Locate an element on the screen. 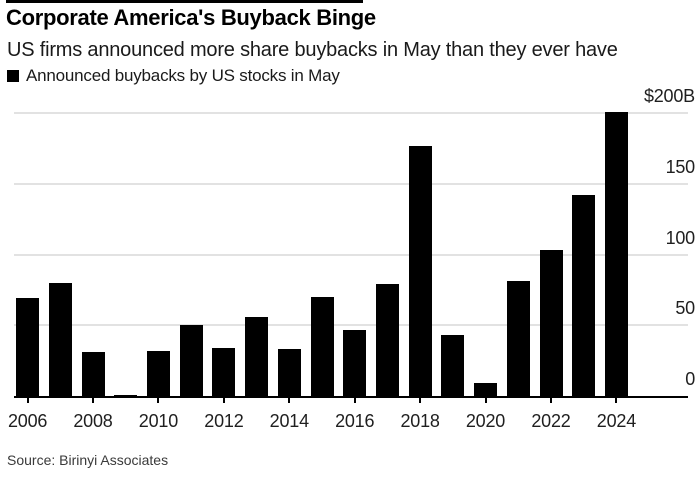  x-axis-label-2010: 2010 is located at coordinates (158, 421).